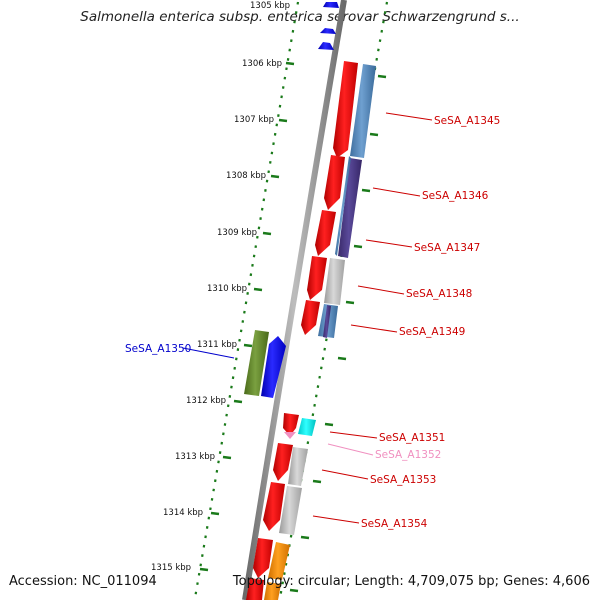  I want to click on gene-cds-pink, so click(290, 435).